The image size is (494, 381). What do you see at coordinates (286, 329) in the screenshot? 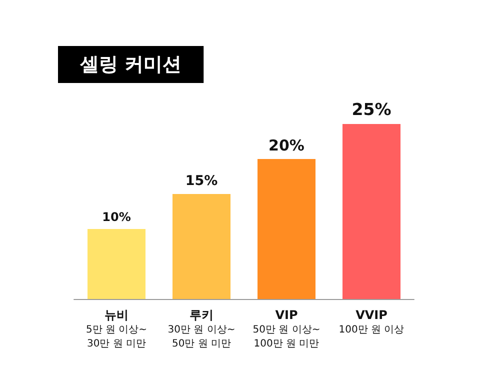
I see `x-tick-label: VIP 50만 원 이상~ 100만 원 미만` at bounding box center [286, 329].